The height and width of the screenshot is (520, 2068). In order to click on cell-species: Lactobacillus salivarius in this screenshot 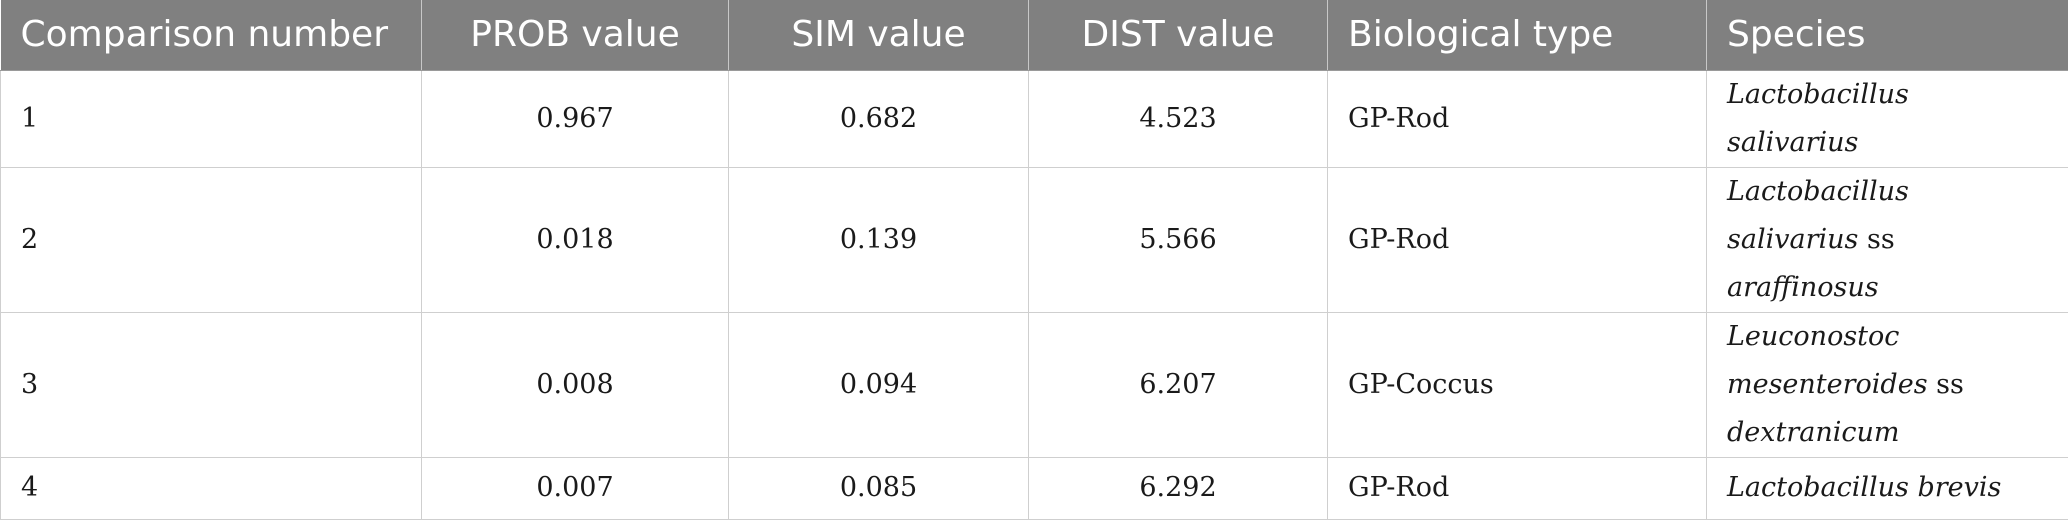, I will do `click(1887, 118)`.